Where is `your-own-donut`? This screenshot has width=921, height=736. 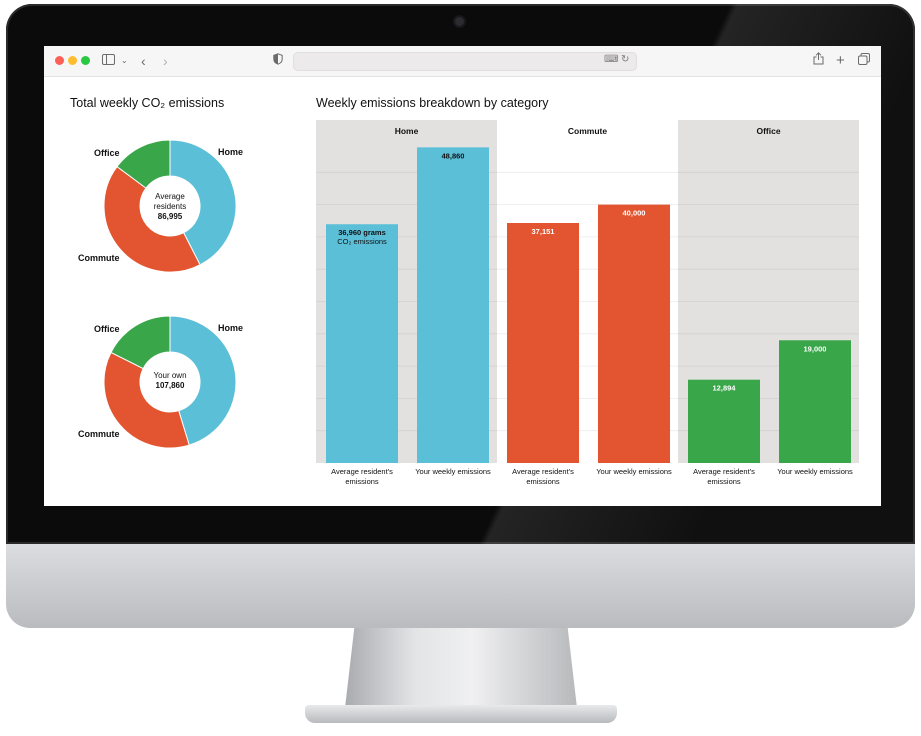 your-own-donut is located at coordinates (170, 382).